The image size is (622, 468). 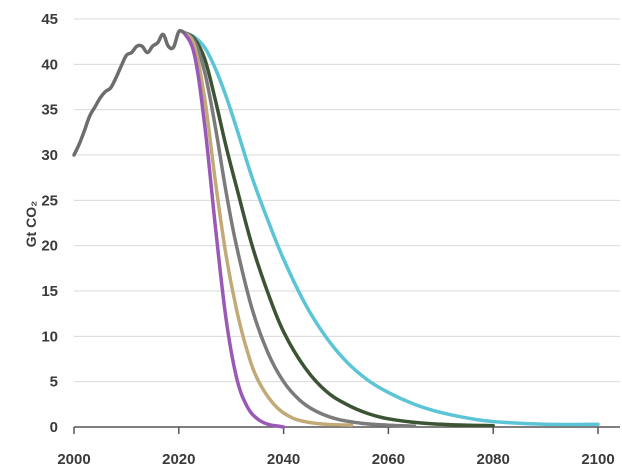 I want to click on y-axis-label: Gt CO₂, so click(x=31, y=224).